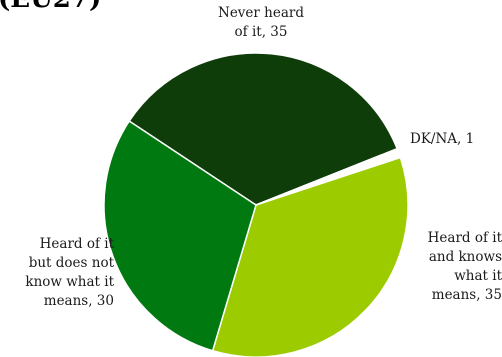 This screenshot has height=357, width=502. Describe the element at coordinates (78, 301) in the screenshot. I see `slice-label-line: means, 30` at that location.